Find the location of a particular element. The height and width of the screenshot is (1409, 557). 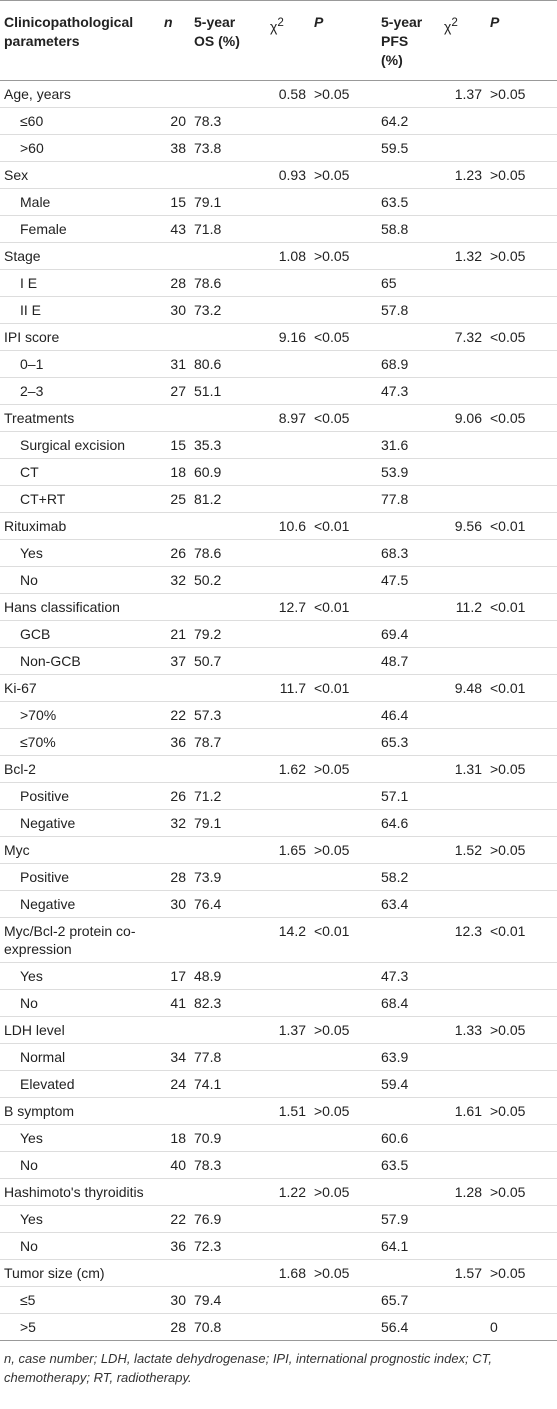

table-row: Treatments 8.97 <0.05 9.06 <0.05 is located at coordinates (278, 418).